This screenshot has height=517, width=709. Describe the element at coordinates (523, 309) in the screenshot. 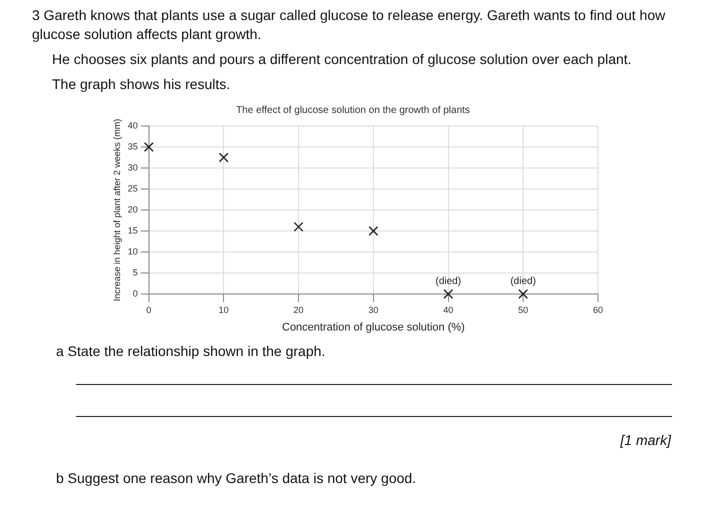

I see `x-tick-label: 50` at that location.